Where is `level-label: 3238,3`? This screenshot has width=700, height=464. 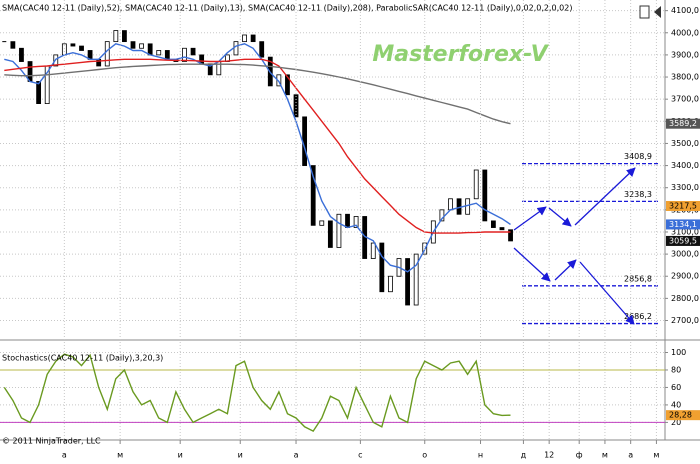
level-label: 3238,3 is located at coordinates (638, 194).